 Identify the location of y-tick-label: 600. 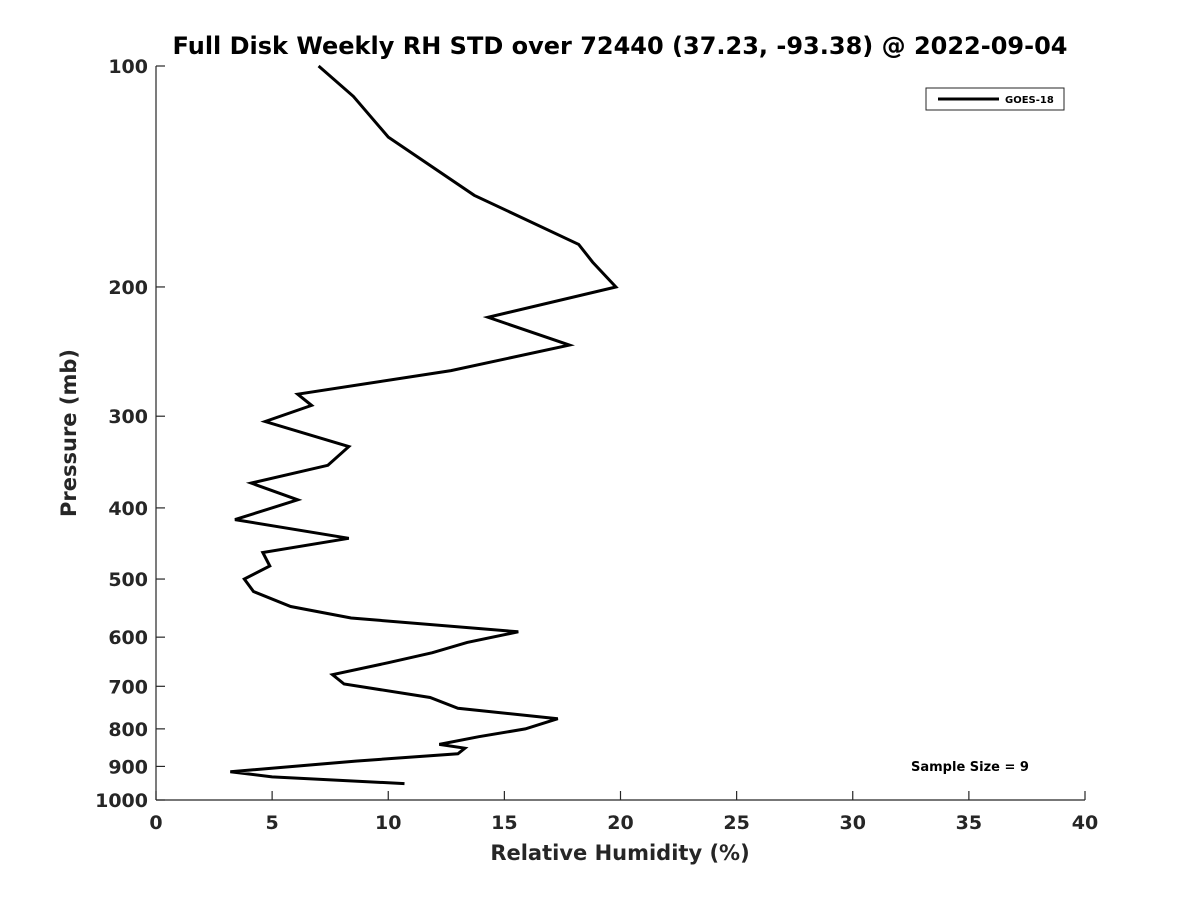
(128, 638).